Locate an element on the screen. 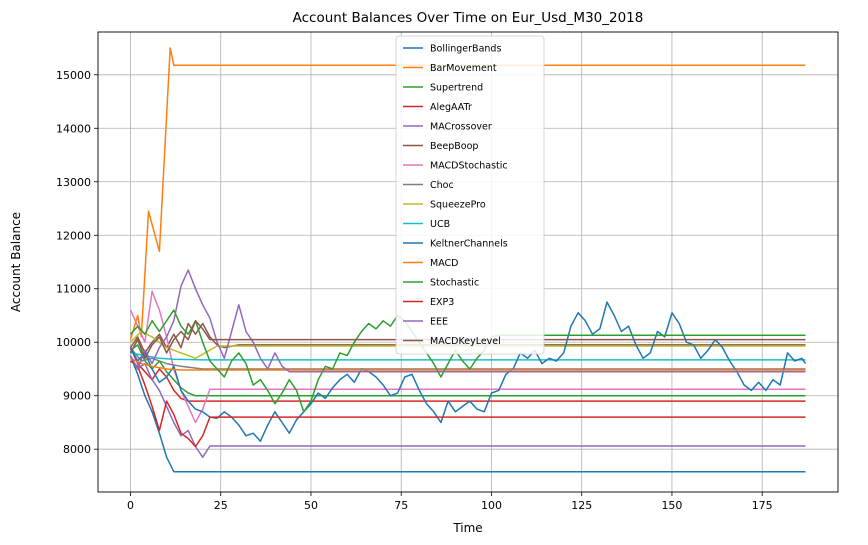  x-tick-label: 125 is located at coordinates (581, 505).